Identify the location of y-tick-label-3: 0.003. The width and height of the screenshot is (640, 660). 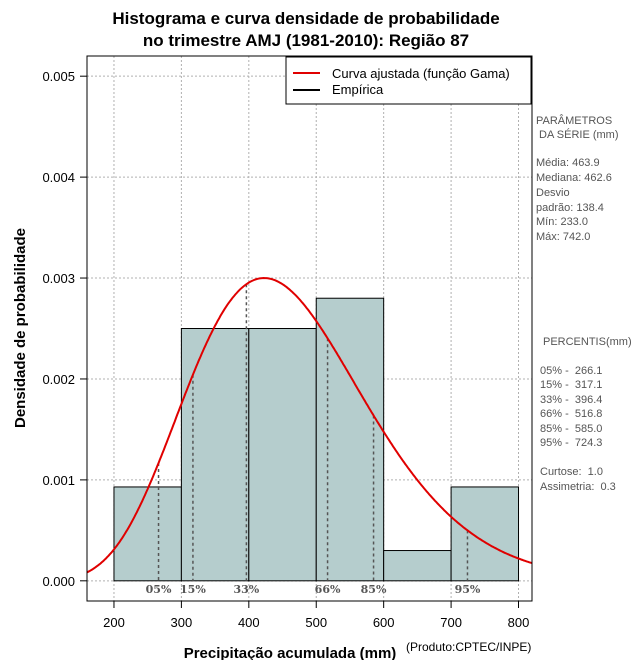
(58, 278).